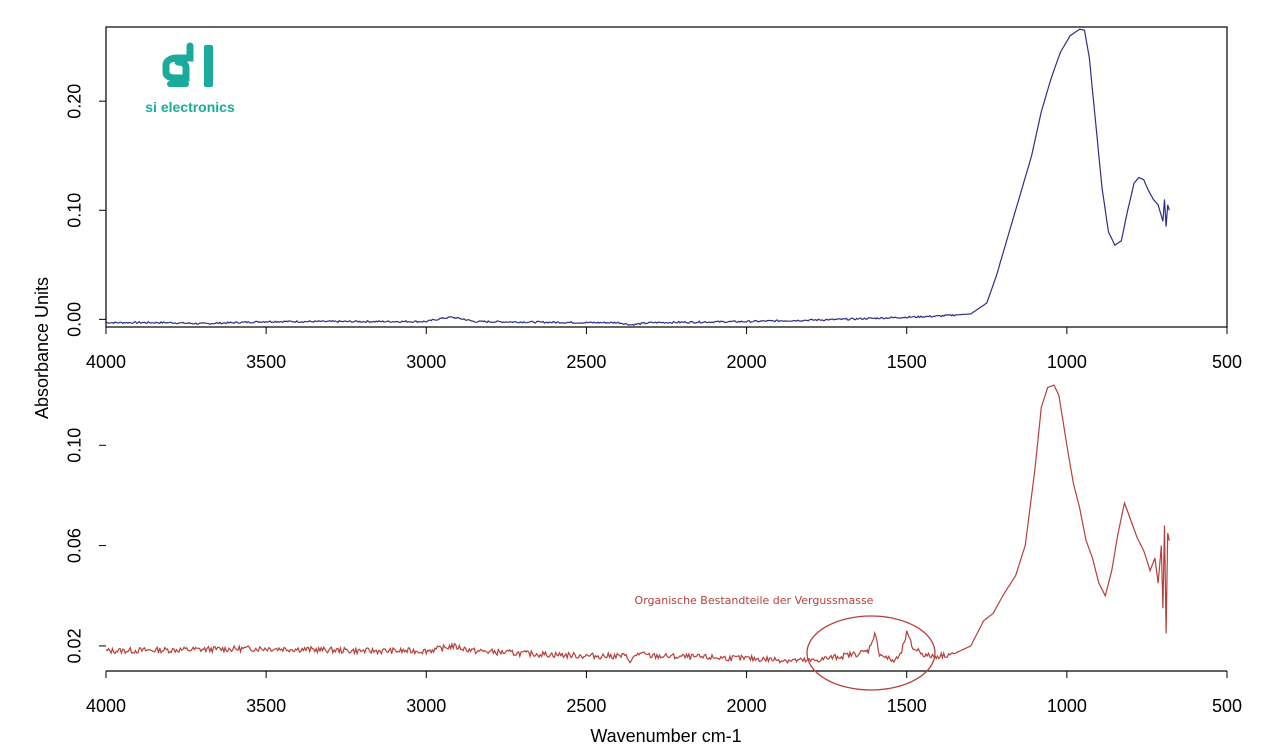 The width and height of the screenshot is (1280, 755). What do you see at coordinates (42, 348) in the screenshot?
I see `y-axis-title: Absorbance Units` at bounding box center [42, 348].